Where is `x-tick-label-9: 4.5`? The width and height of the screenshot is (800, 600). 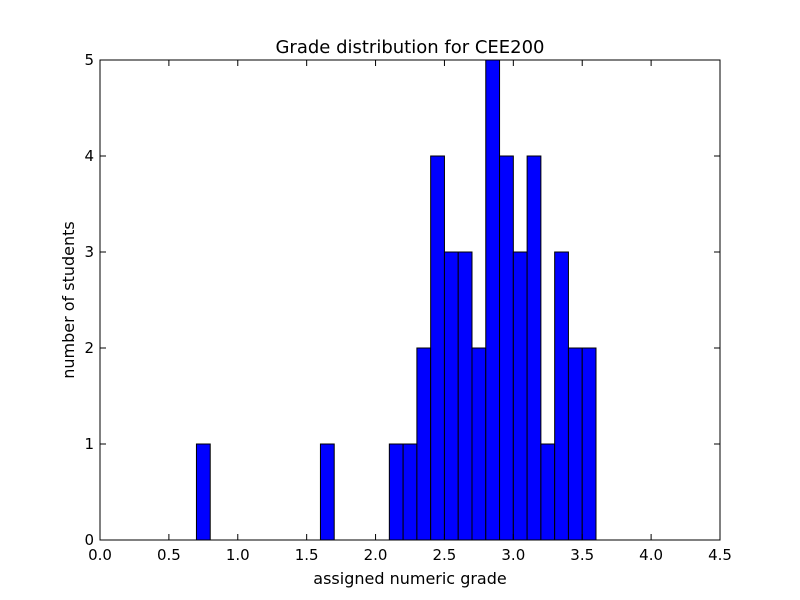 x-tick-label-9: 4.5 is located at coordinates (720, 555).